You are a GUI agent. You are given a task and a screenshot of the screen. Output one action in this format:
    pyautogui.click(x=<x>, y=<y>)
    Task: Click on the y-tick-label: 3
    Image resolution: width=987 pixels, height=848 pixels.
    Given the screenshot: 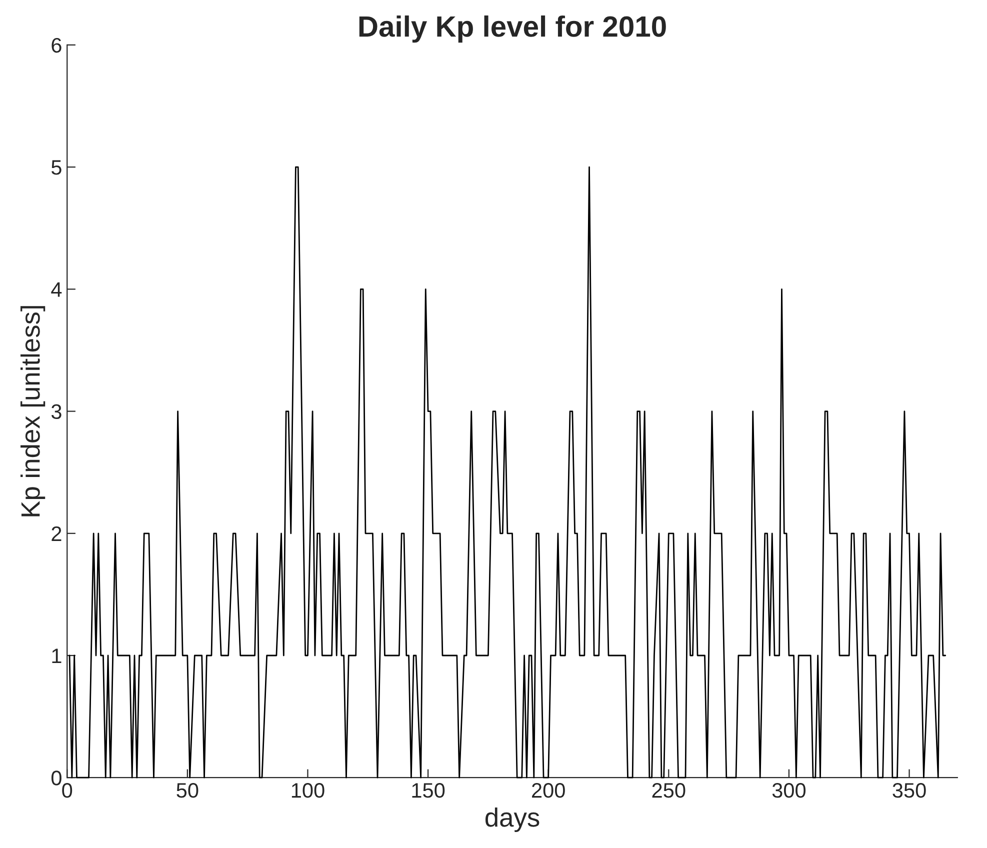 What is the action you would take?
    pyautogui.click(x=56, y=412)
    